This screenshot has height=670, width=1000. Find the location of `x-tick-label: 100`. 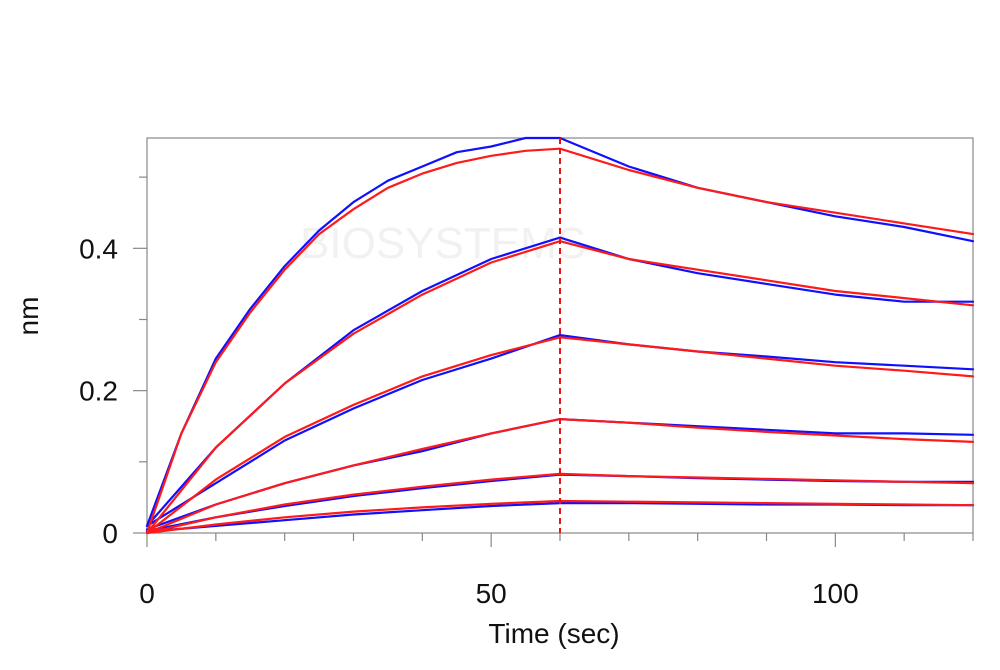

x-tick-label: 100 is located at coordinates (835, 593).